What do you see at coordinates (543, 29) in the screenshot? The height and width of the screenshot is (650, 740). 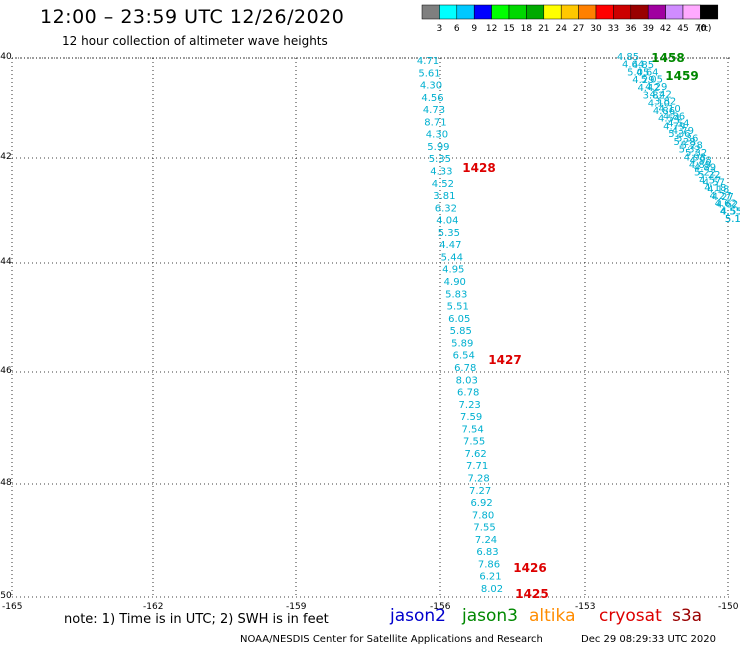 I see `scale-label: 21` at bounding box center [543, 29].